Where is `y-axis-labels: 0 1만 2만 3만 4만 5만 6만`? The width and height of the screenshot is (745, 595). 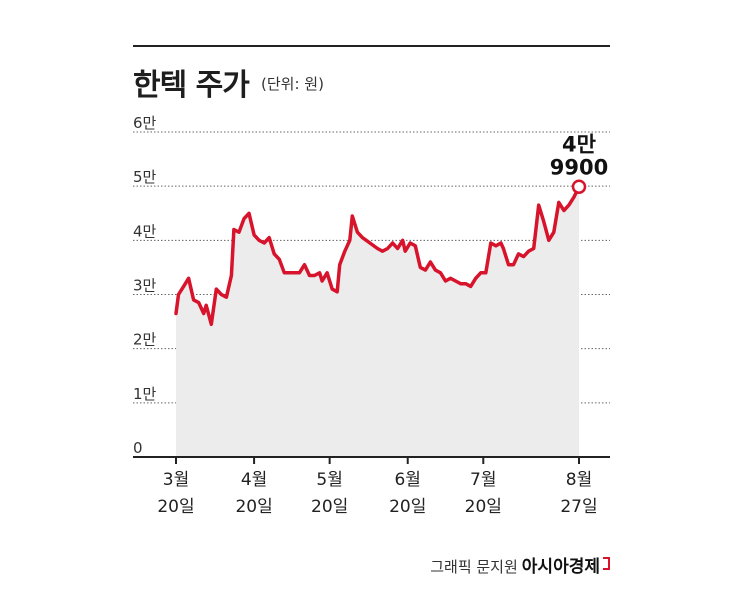
y-axis-labels: 0 1만 2만 3만 4만 5만 6만 is located at coordinates (145, 285).